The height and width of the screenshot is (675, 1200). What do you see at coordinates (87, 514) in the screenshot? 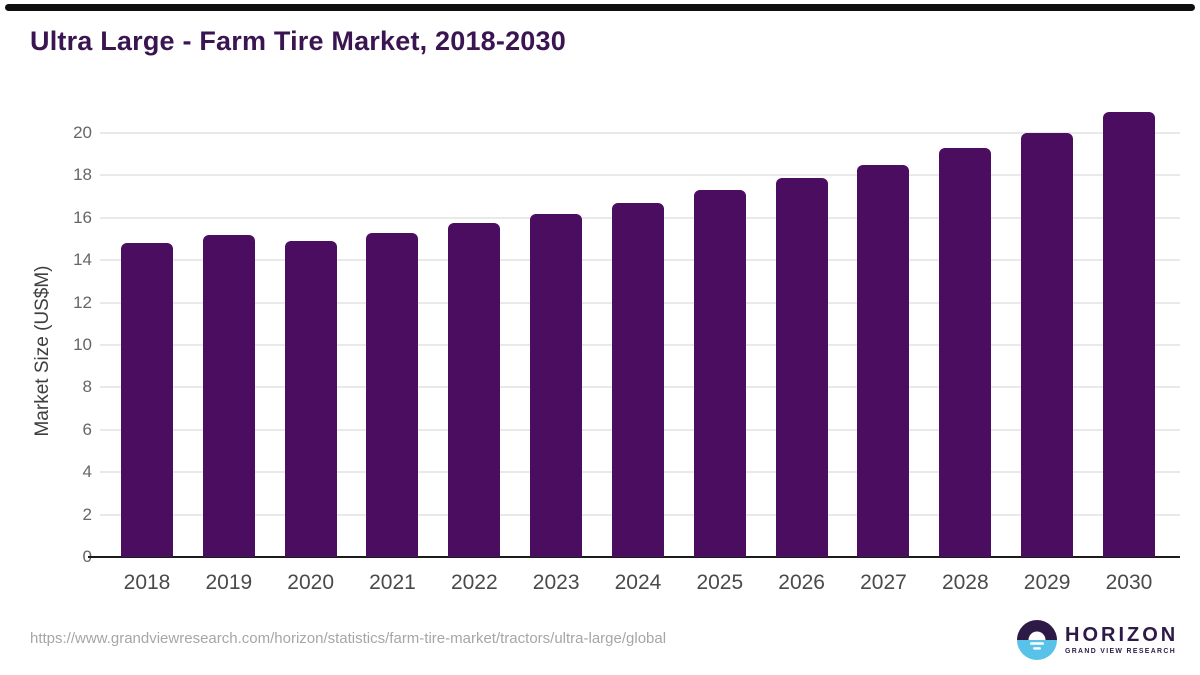
I see `y-tick-label: 2` at bounding box center [87, 514].